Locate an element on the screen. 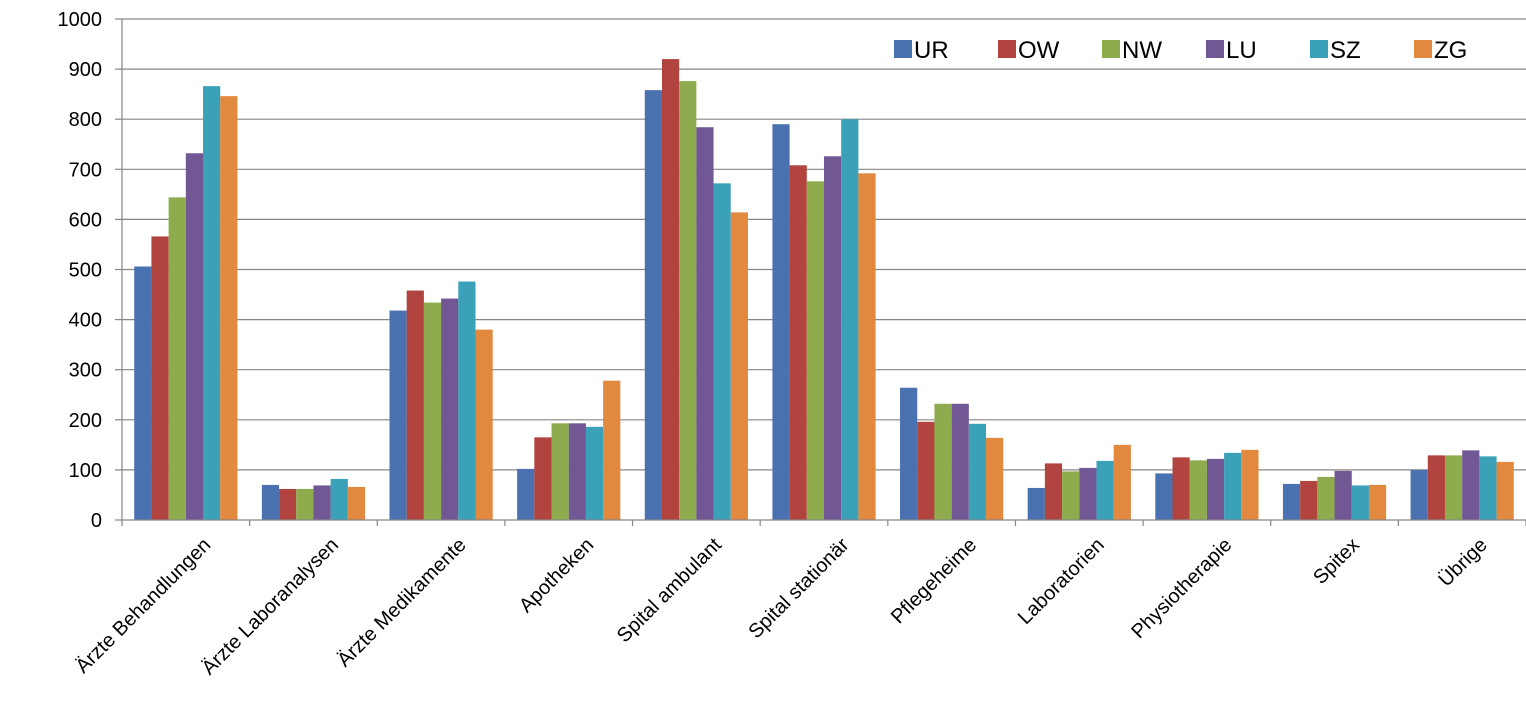 This screenshot has height=725, width=1526. x-category-label: Spitex is located at coordinates (1336, 561).